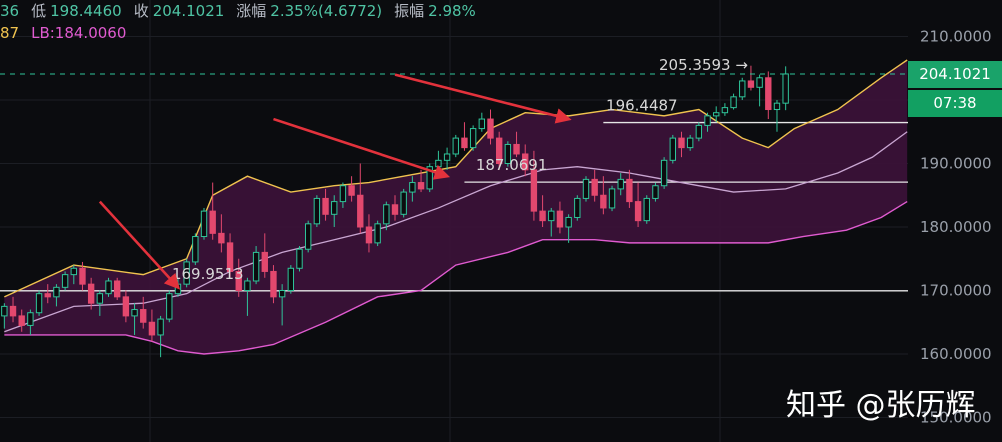  Describe the element at coordinates (956, 37) in the screenshot. I see `y-tick-label: 210.0000` at that location.